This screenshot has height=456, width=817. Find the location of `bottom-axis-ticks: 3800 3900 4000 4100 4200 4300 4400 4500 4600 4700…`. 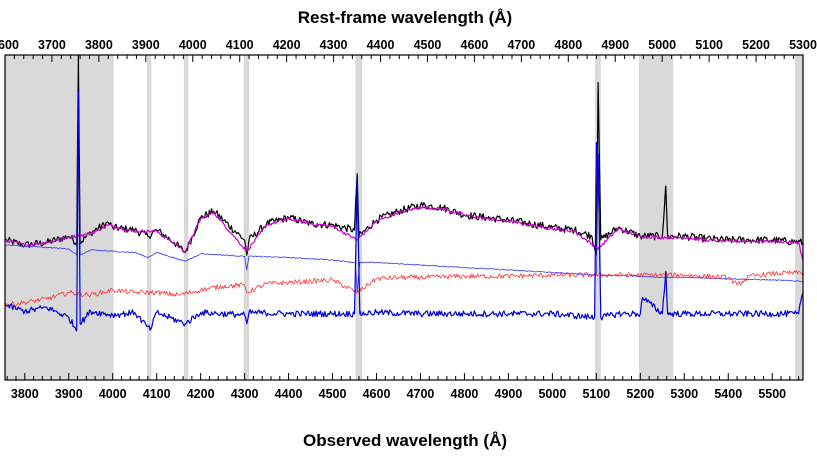

bottom-axis-ticks: 3800 3900 4000 4100 4200 4300 4400 4500 4600 4700… is located at coordinates (403, 387).